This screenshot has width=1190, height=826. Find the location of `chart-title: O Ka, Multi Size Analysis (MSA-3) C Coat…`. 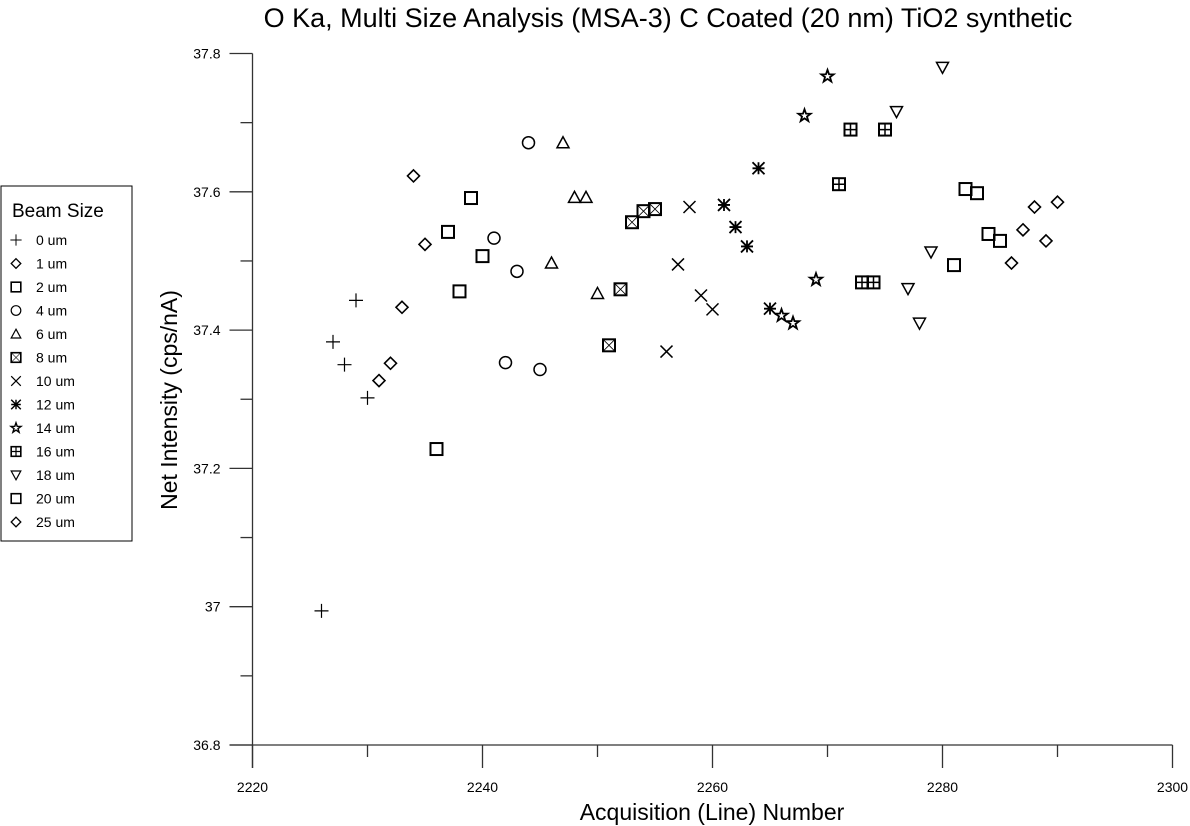

chart-title: O Ka, Multi Size Analysis (MSA-3) C Coat… is located at coordinates (668, 18).